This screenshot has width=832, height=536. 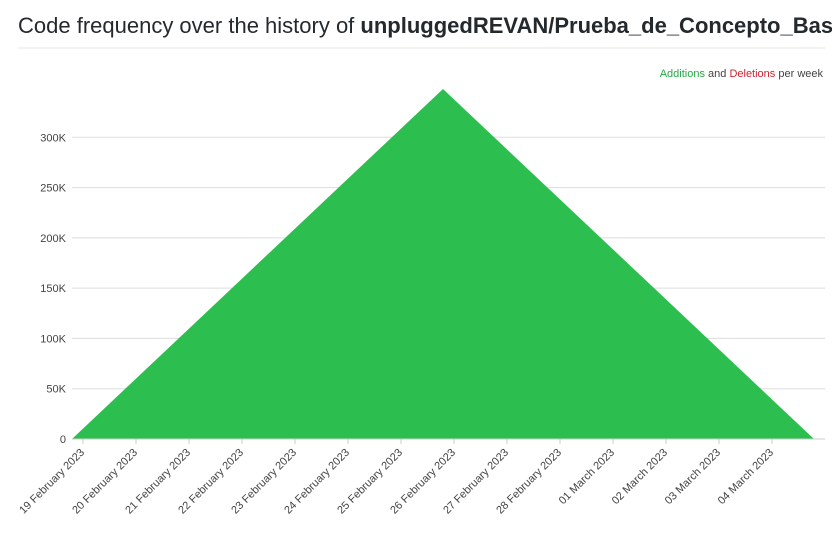 I want to click on legend: Additions and Deletions per week, so click(x=742, y=74).